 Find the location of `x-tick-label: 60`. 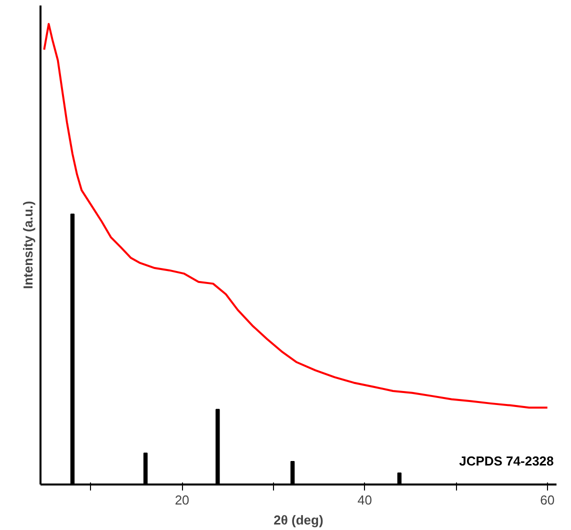

x-tick-label: 60 is located at coordinates (547, 500).